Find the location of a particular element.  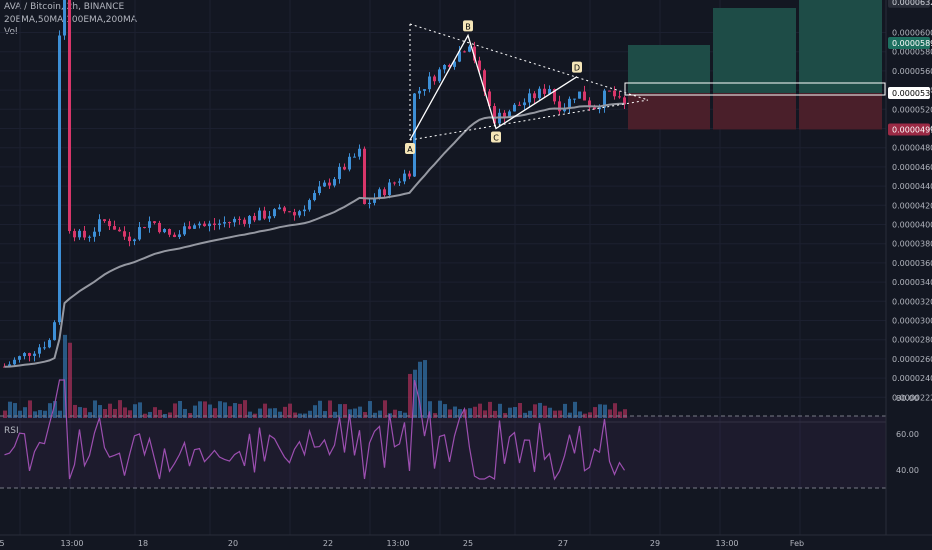

pattern-point-d is located at coordinates (577, 67).